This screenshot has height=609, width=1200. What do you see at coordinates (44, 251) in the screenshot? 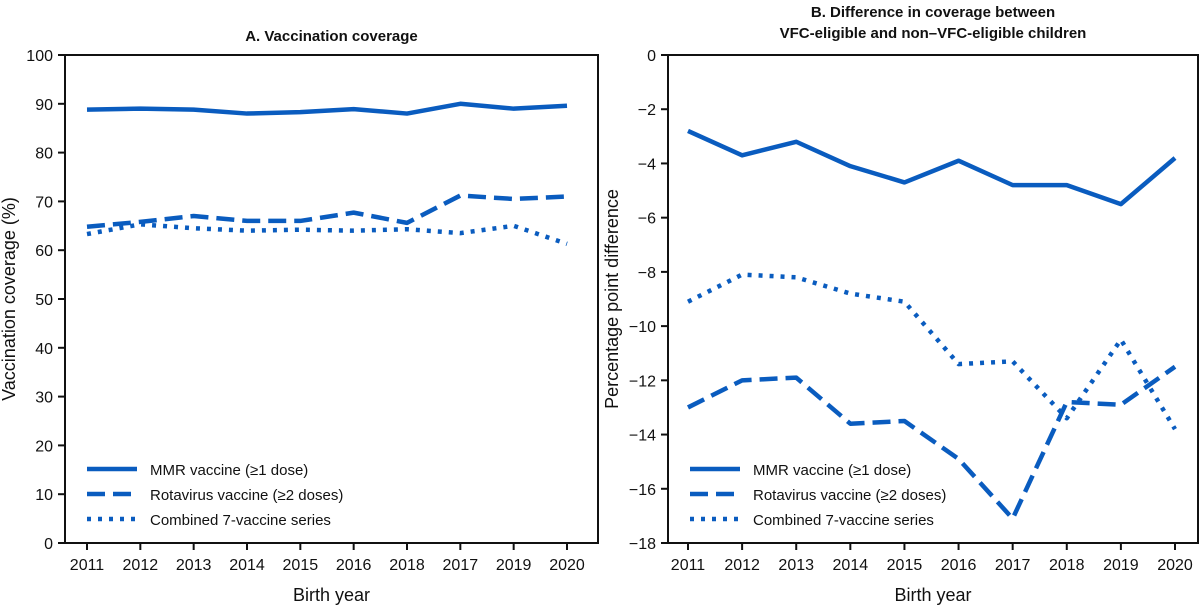
I see `y-tick-label: 60` at bounding box center [44, 251].